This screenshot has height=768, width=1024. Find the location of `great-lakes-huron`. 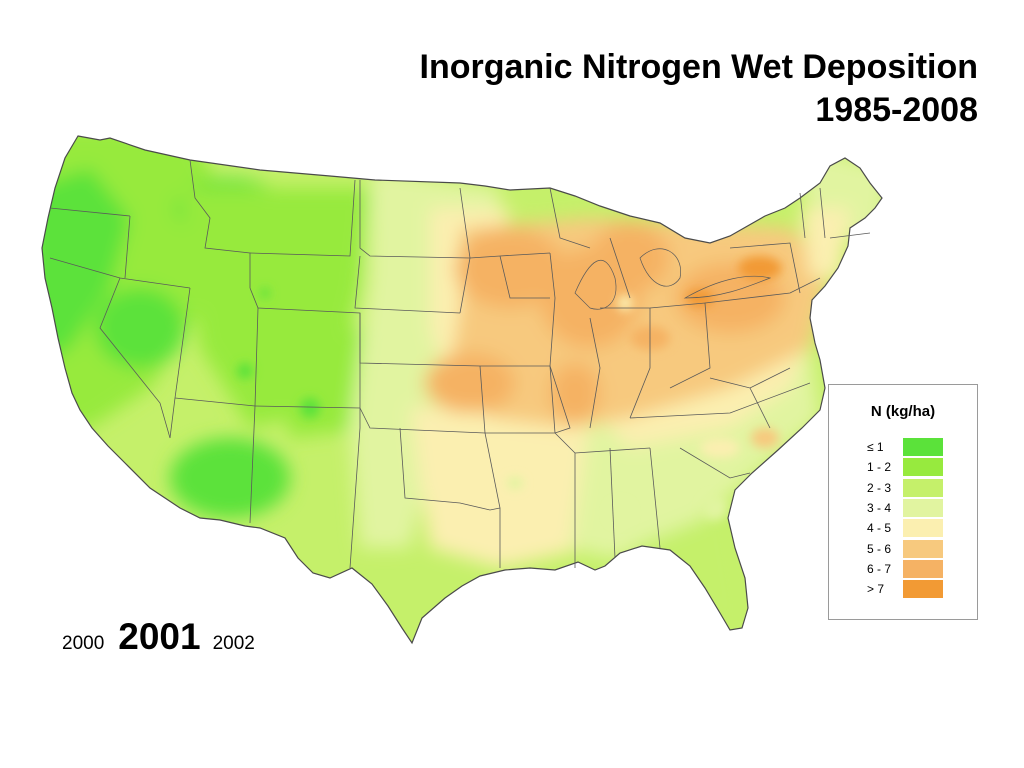

great-lakes-huron is located at coordinates (660, 267).